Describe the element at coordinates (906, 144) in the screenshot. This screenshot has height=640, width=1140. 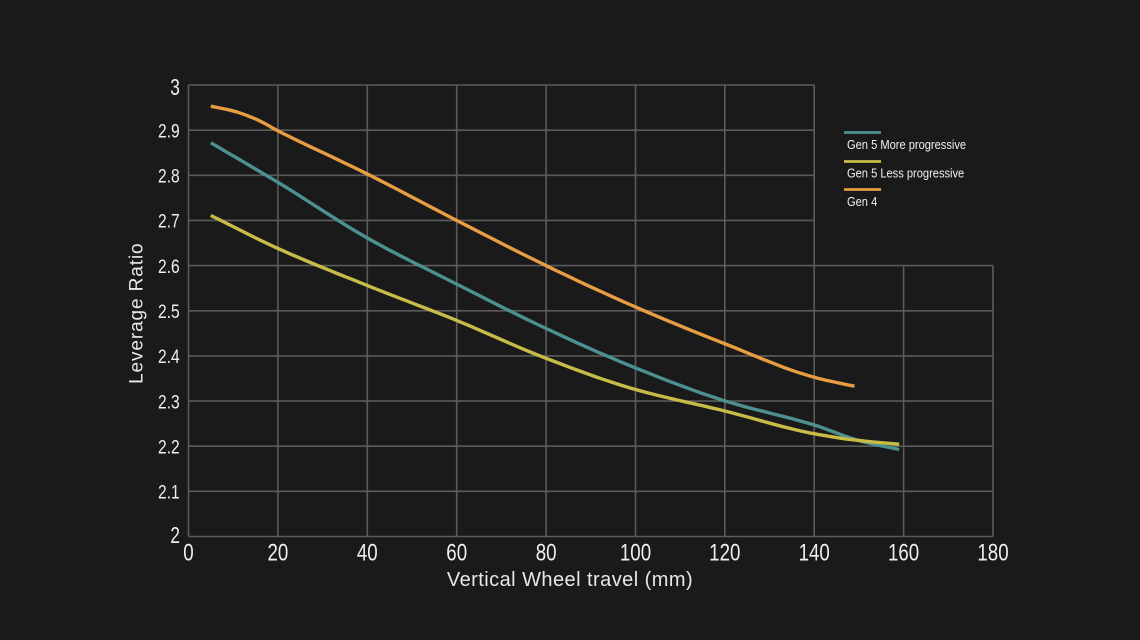
I see `svg-text: Gen 5 More progressive` at that location.